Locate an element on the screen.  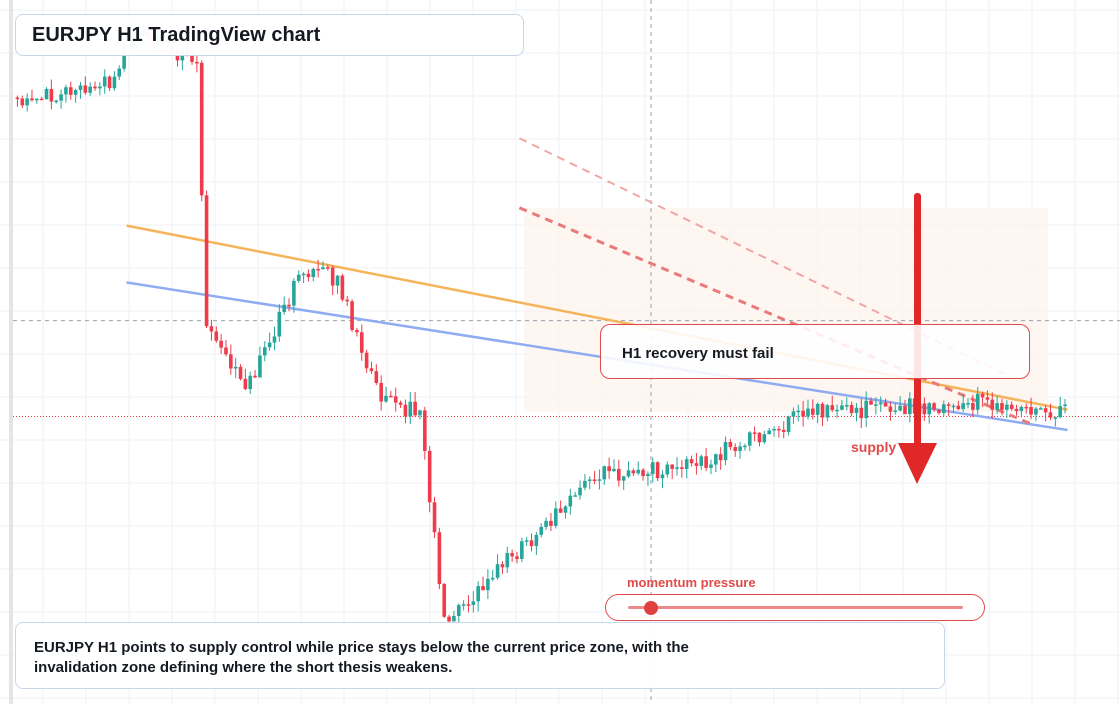
chart-title: EURJPY H1 TradingView chart is located at coordinates (269, 35).